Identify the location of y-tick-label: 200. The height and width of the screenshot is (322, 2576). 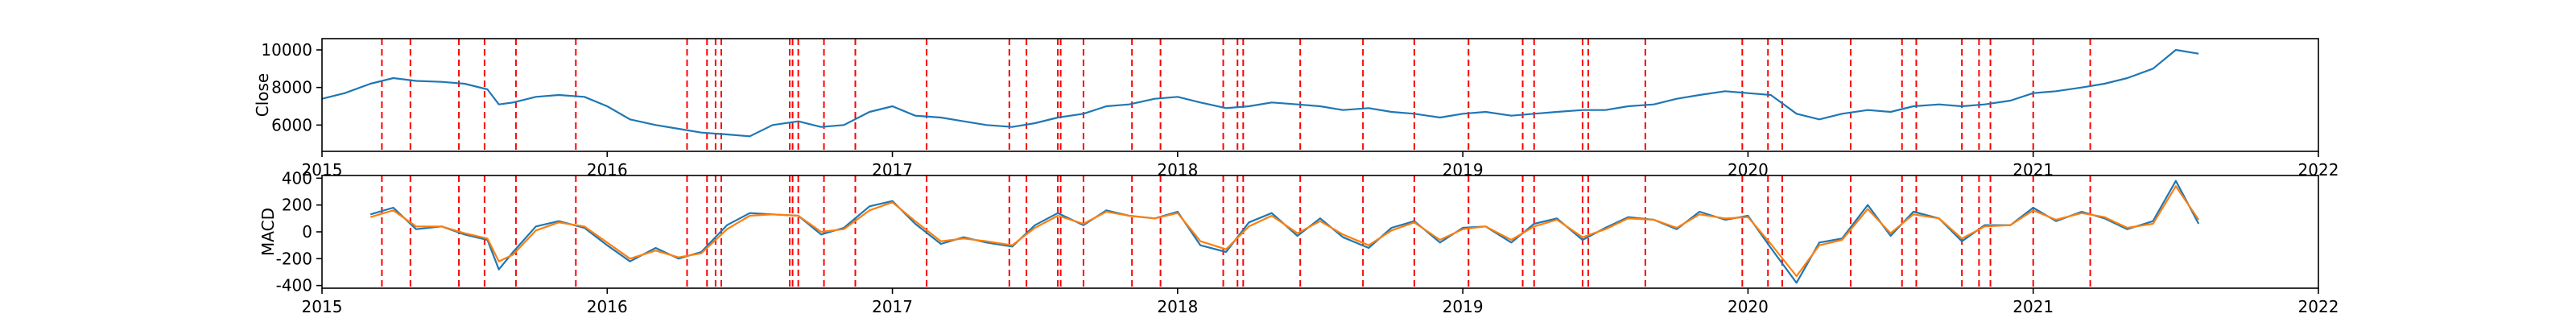
(297, 205).